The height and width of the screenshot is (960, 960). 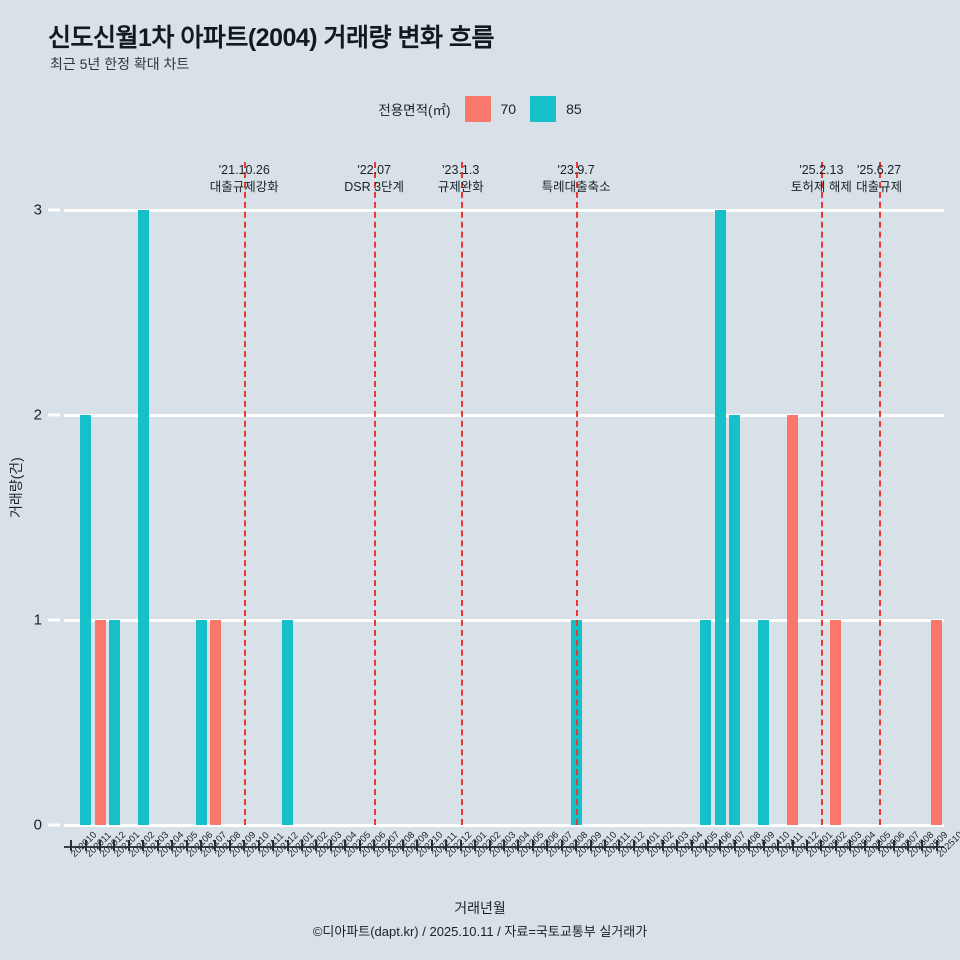 What do you see at coordinates (244, 187) in the screenshot?
I see `annotation-text: 대출규제강화` at bounding box center [244, 187].